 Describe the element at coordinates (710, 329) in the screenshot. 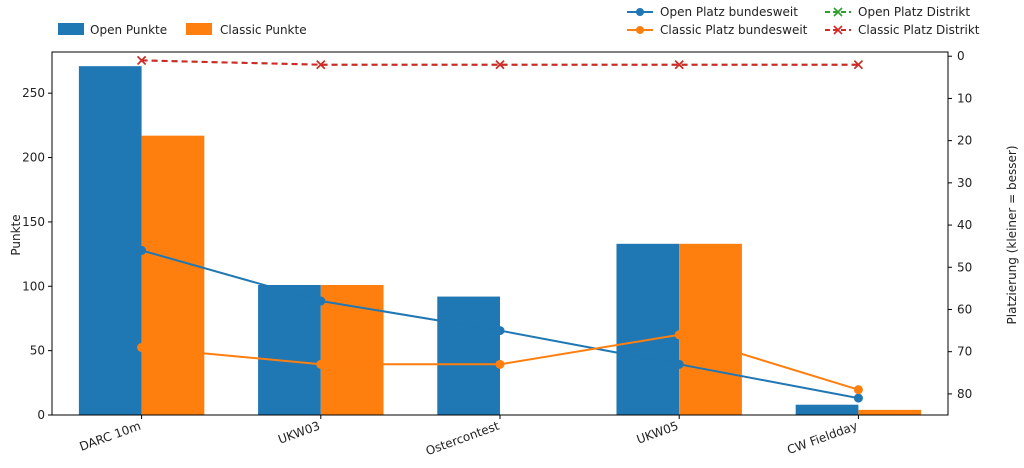

I see `bar-classic-punkte-ukw05` at that location.